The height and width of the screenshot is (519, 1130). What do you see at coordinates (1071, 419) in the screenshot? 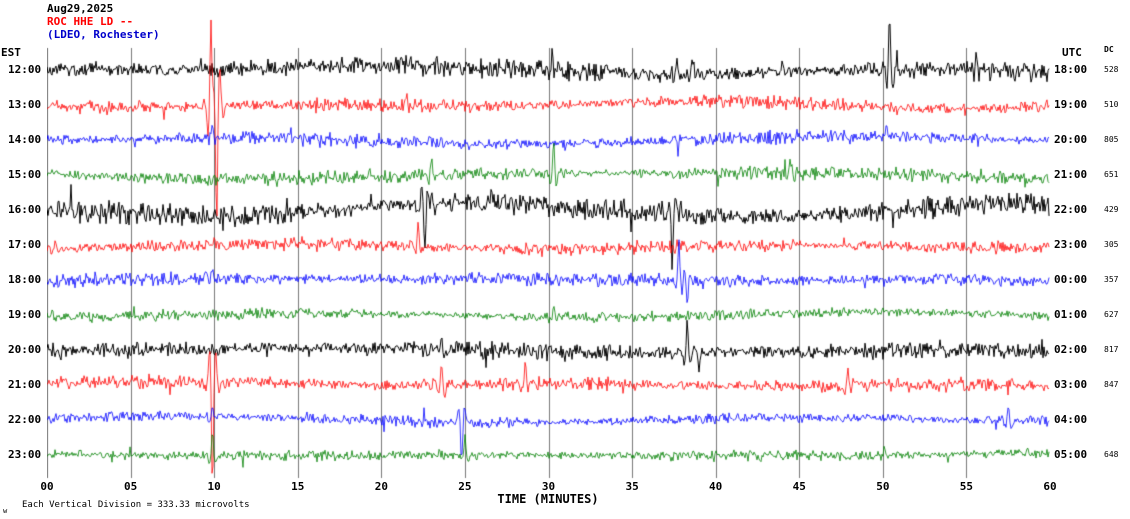
I see `utc-time-label: 04:00` at bounding box center [1071, 419].